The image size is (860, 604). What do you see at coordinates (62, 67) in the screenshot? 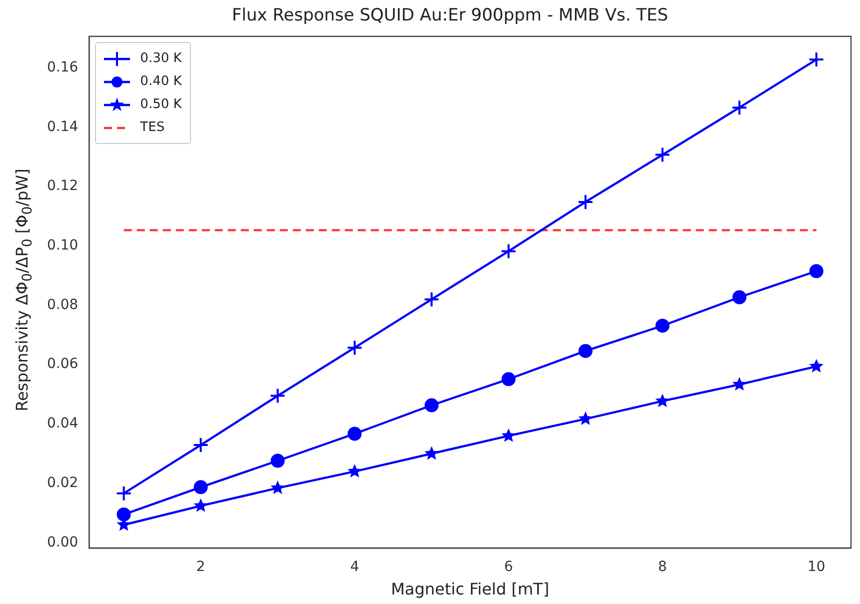
I see `y-tick-label: 0.16` at bounding box center [62, 67].